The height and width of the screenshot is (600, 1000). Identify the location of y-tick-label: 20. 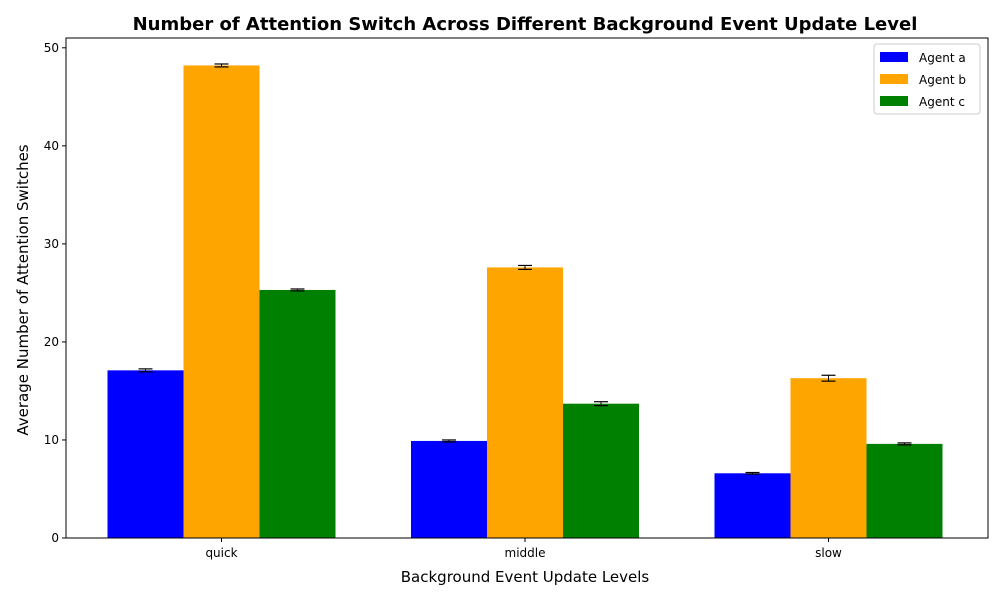
(51, 342).